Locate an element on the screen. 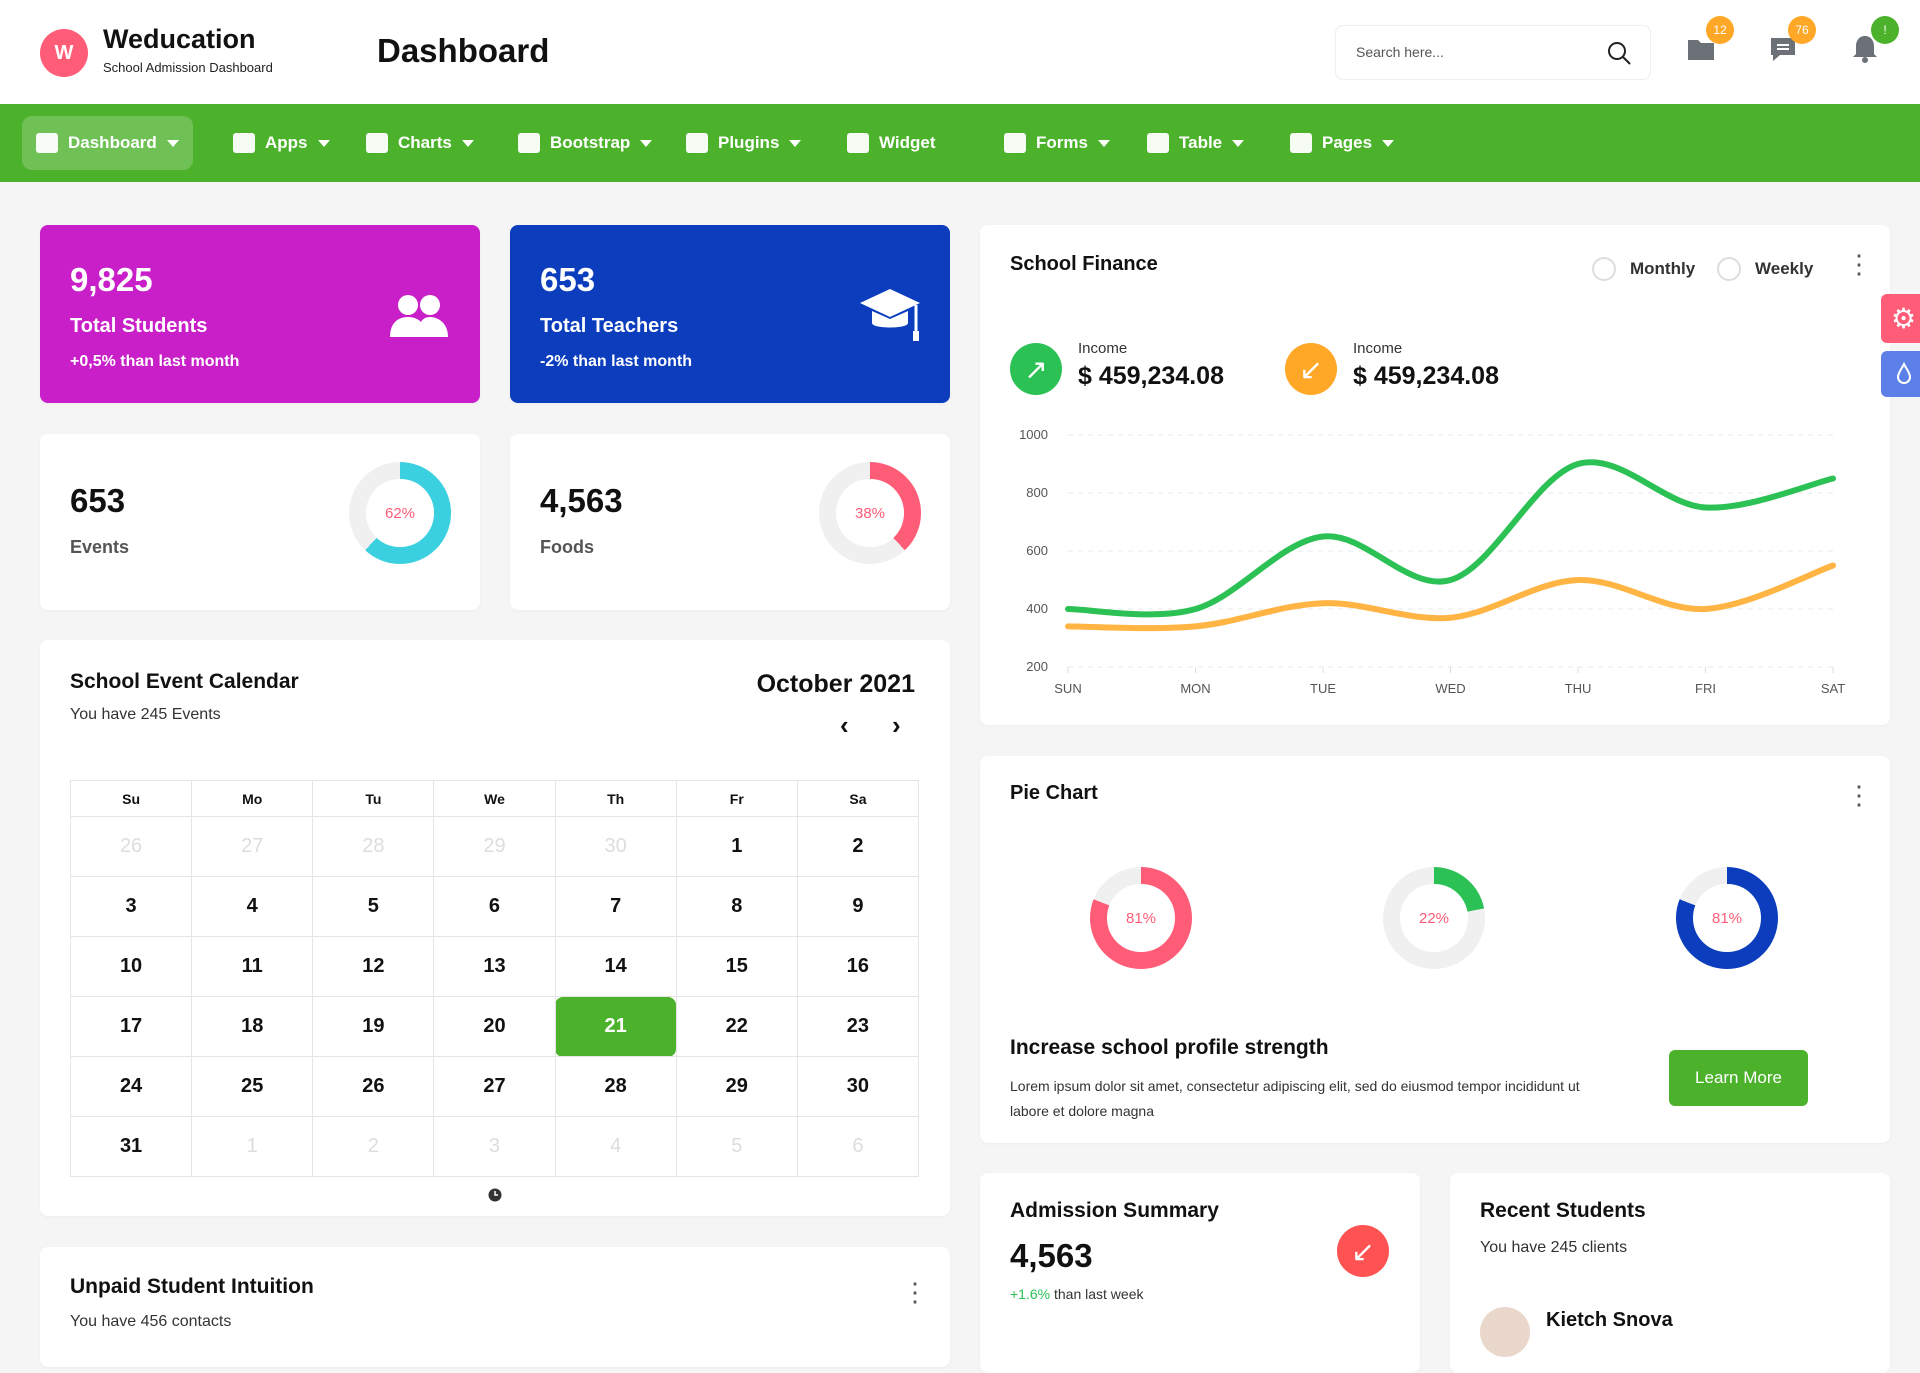  clock-icon is located at coordinates (495, 1195).